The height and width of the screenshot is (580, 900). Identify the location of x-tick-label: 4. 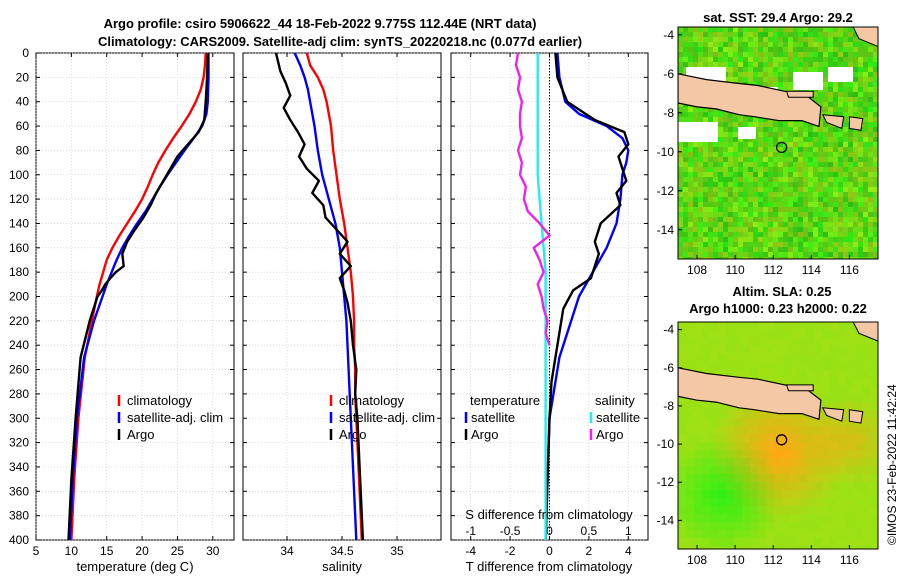
(628, 551).